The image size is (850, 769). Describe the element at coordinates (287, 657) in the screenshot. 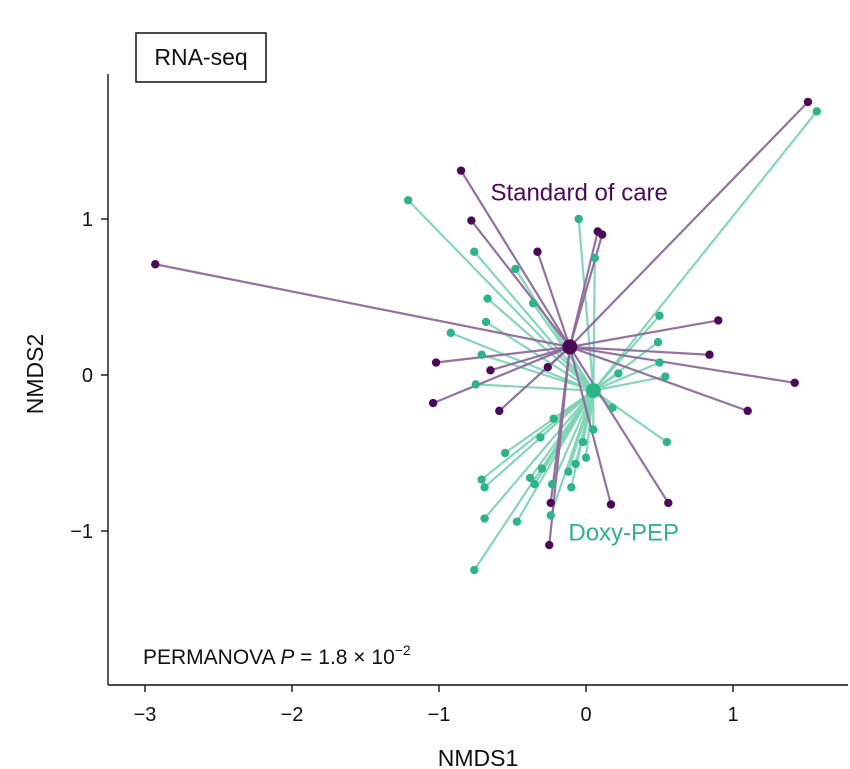

I see `stat-p-symbol: P` at that location.